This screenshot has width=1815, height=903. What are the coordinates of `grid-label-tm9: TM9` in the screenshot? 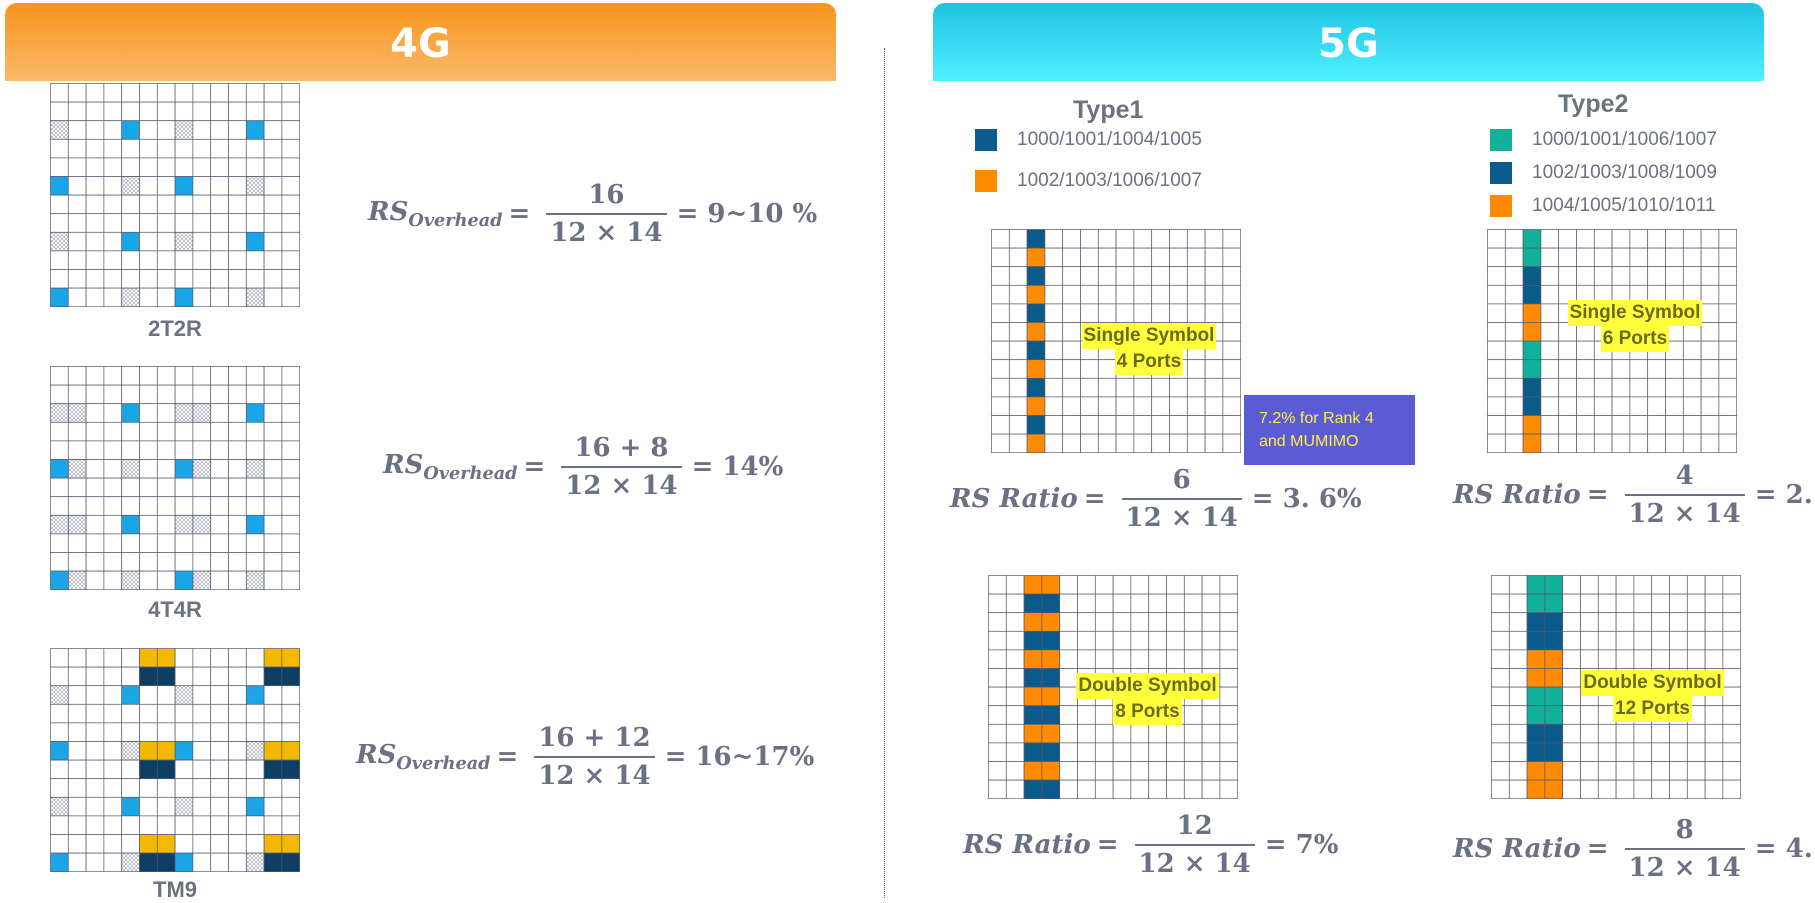 It's located at (175, 889).